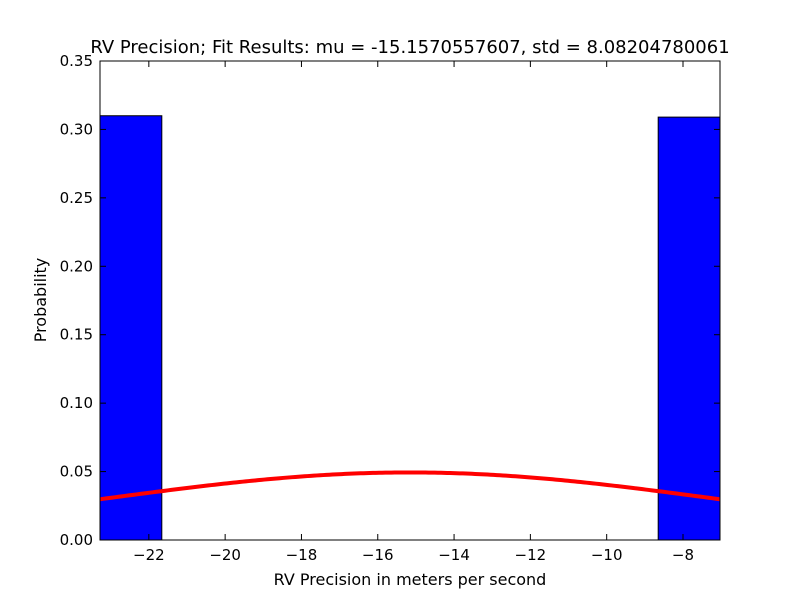 The width and height of the screenshot is (800, 600). Describe the element at coordinates (531, 555) in the screenshot. I see `x-tick-label: −12` at that location.